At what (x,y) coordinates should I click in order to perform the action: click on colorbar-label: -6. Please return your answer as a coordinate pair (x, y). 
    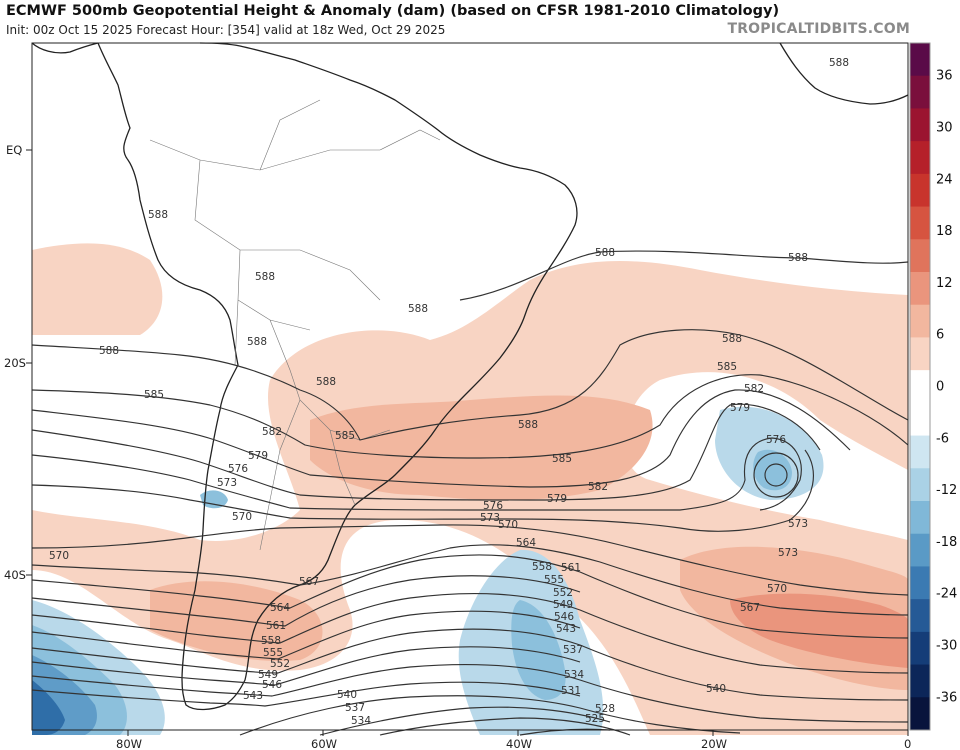
    Looking at the image, I should click on (942, 438).